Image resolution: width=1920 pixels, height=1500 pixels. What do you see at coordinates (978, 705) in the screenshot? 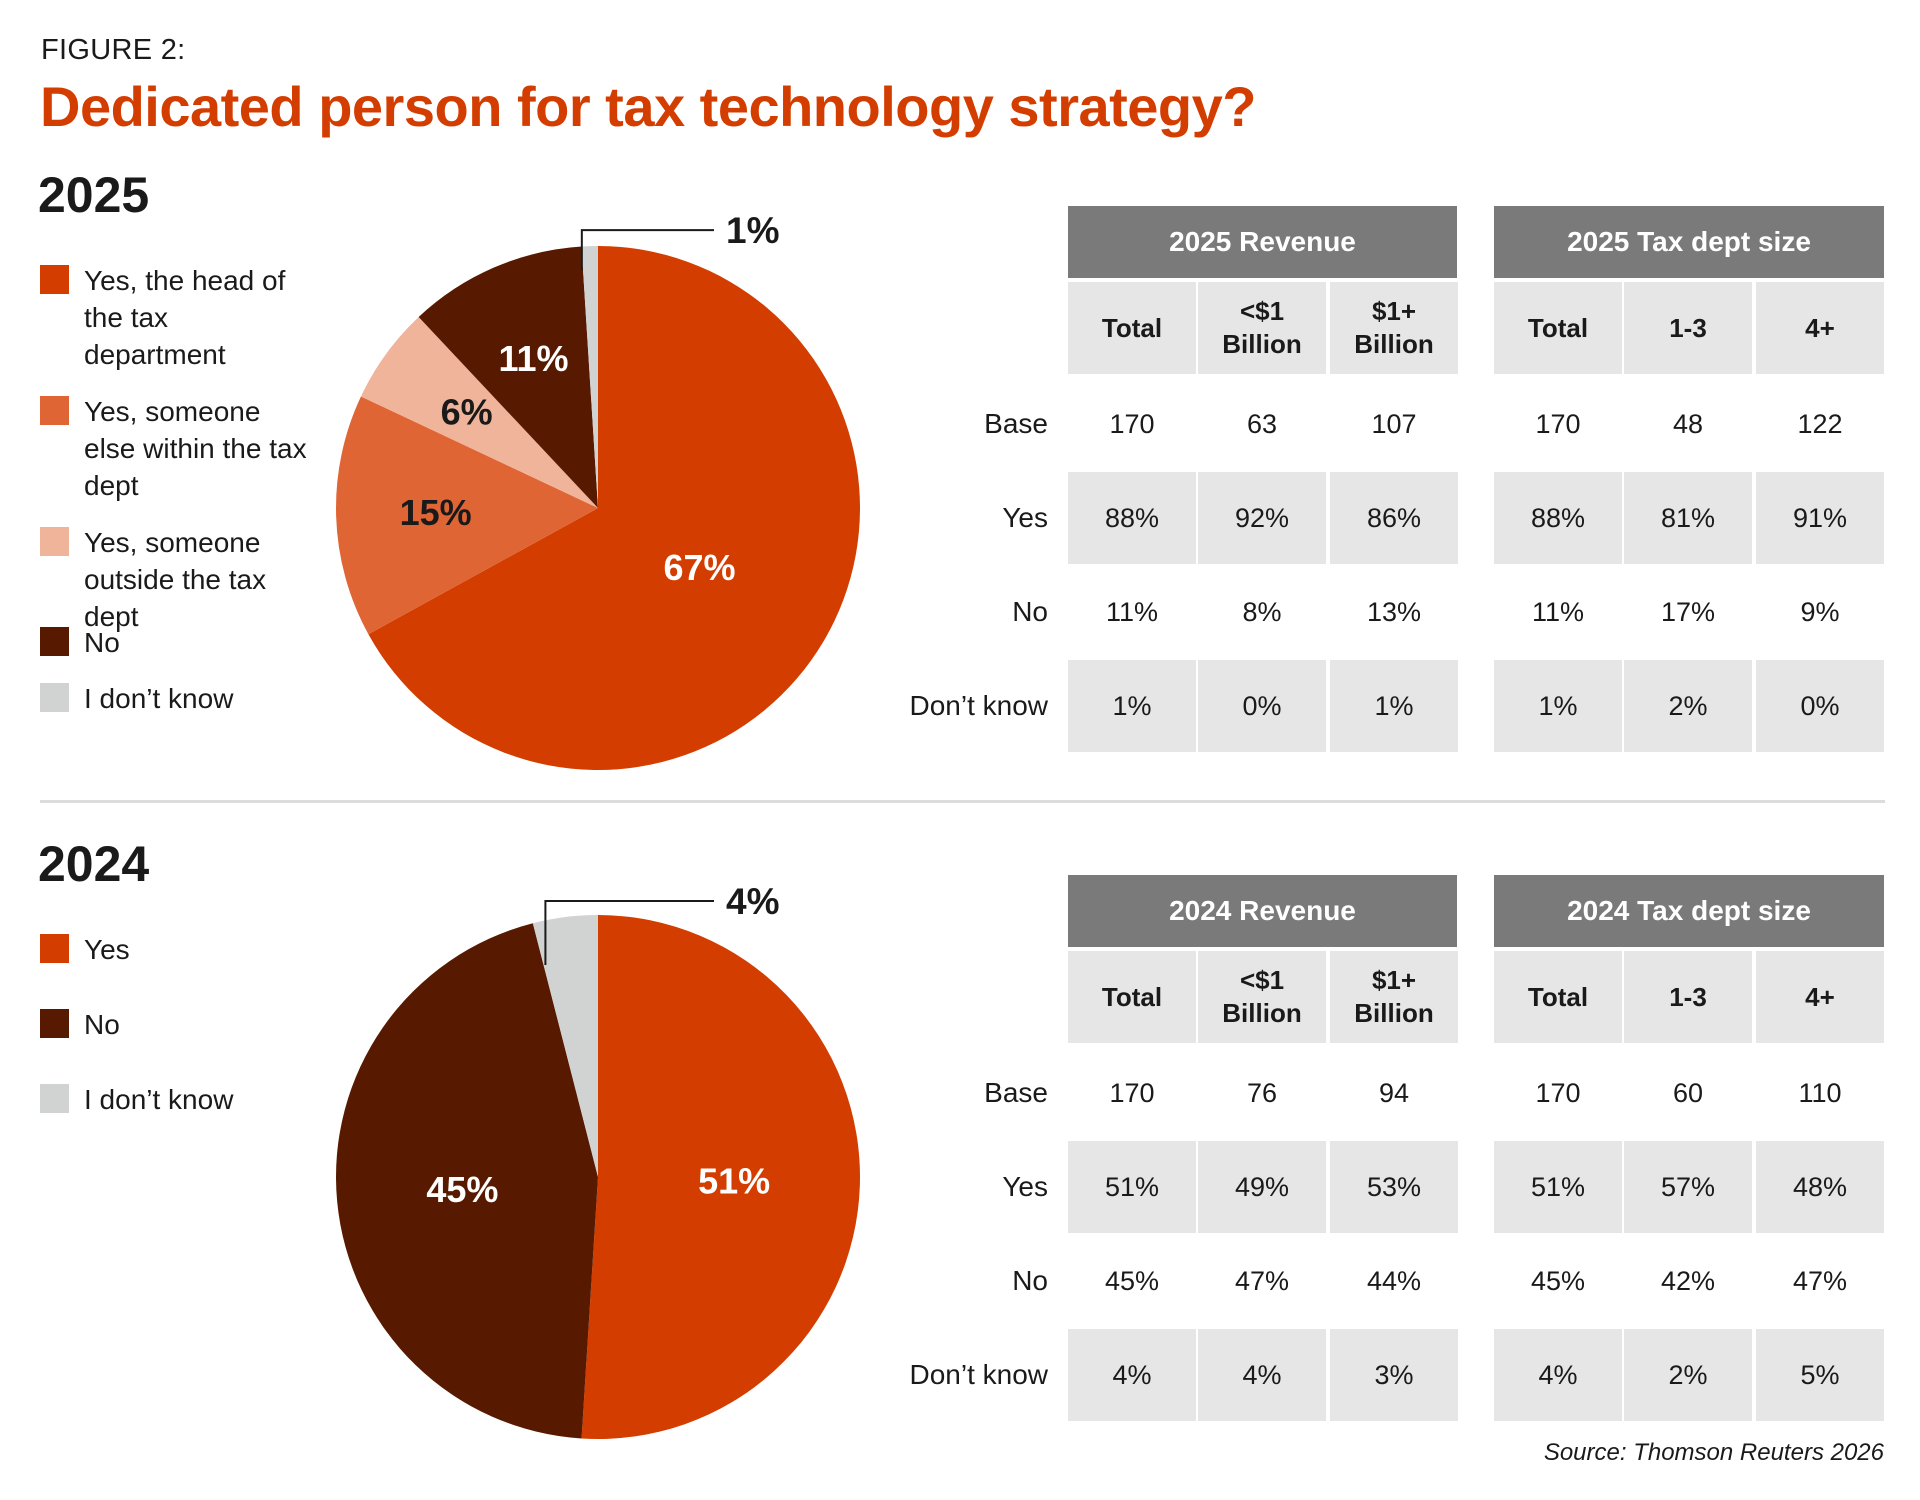
I see `table-row-label: Don’t know` at bounding box center [978, 705].